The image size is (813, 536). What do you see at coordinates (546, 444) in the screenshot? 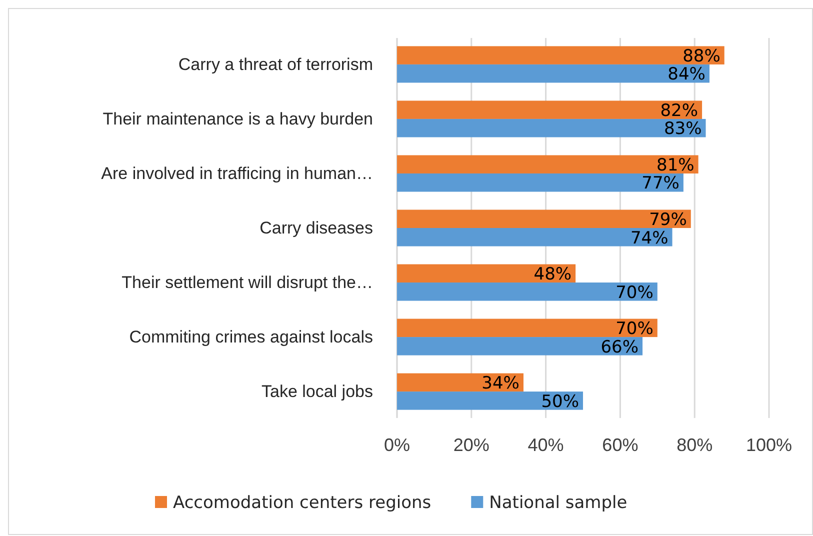
I see `x-tick-label: 40%` at bounding box center [546, 444].